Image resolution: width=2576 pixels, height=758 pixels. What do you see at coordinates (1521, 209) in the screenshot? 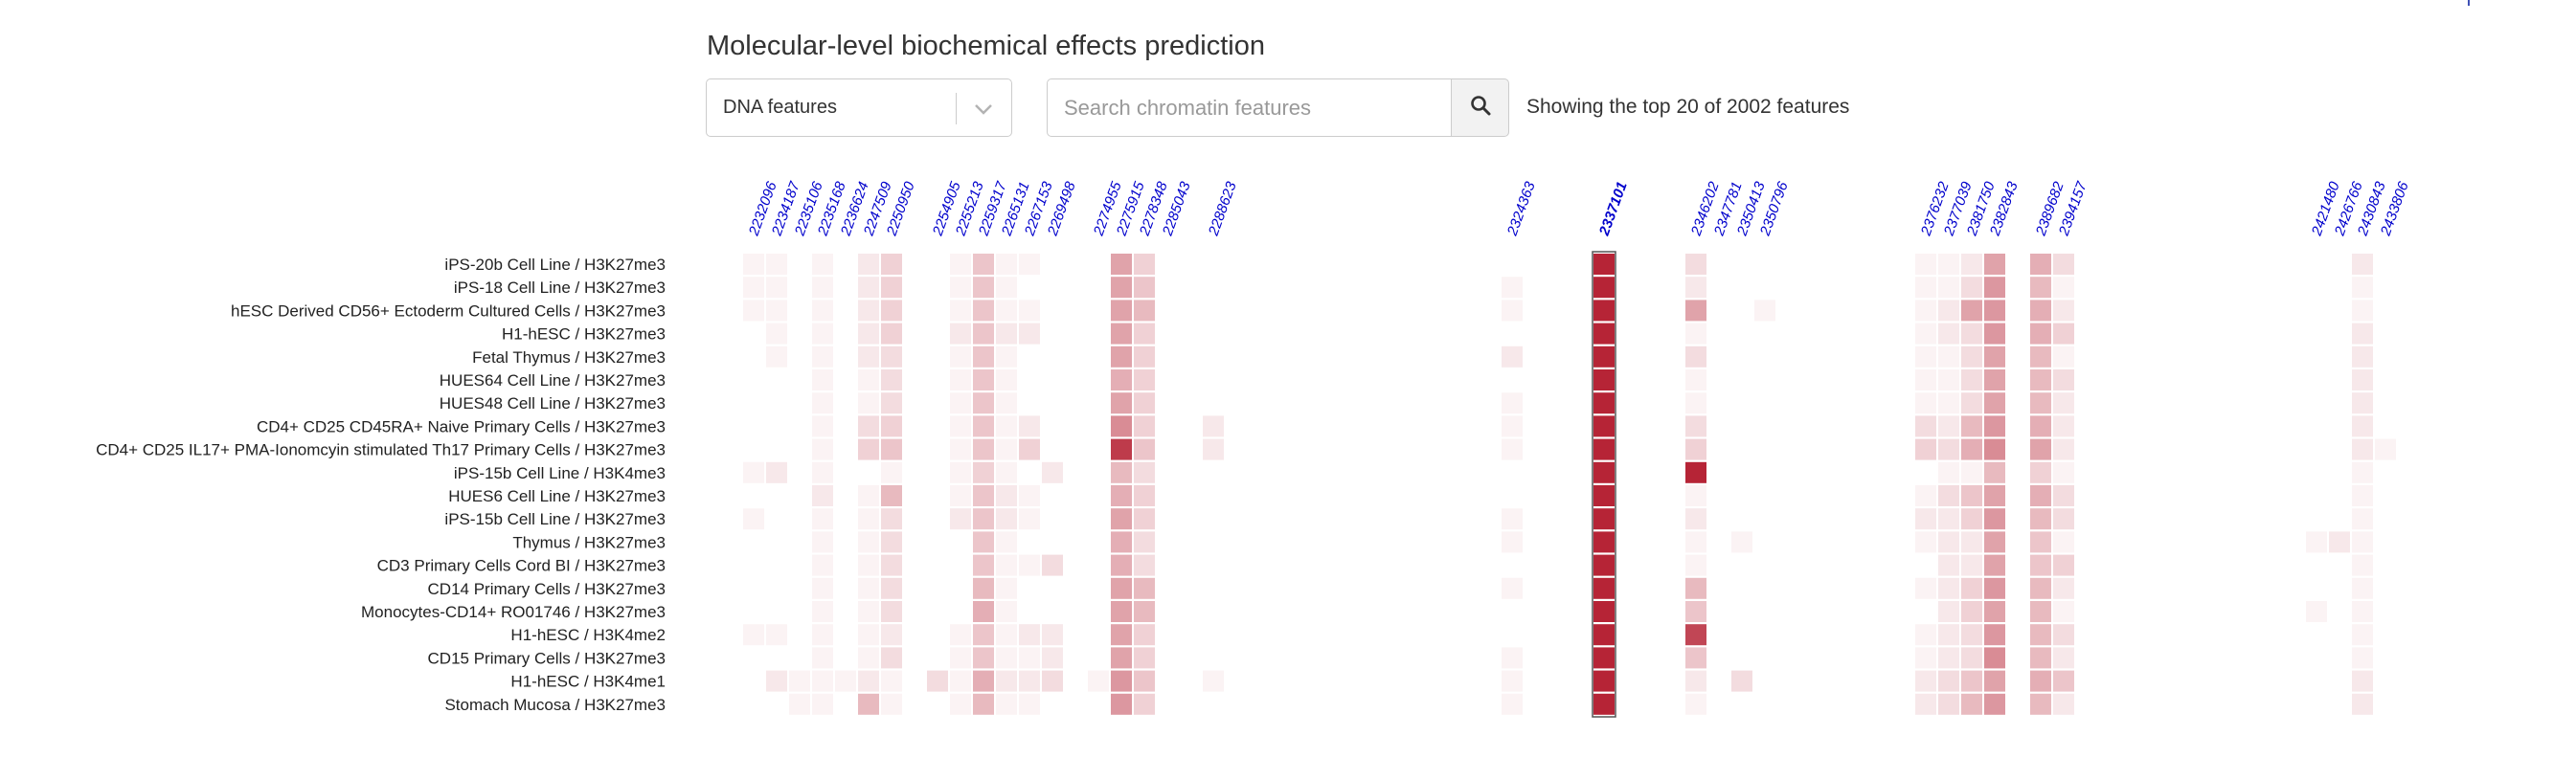
I see `column-label-2324363: 2324363` at bounding box center [1521, 209].